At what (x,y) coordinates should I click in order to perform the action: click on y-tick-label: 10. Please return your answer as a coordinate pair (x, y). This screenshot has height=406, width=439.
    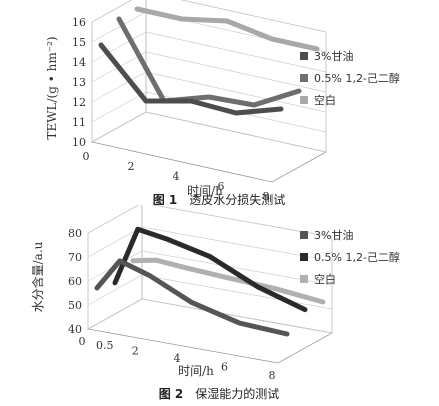
    Looking at the image, I should click on (79, 142).